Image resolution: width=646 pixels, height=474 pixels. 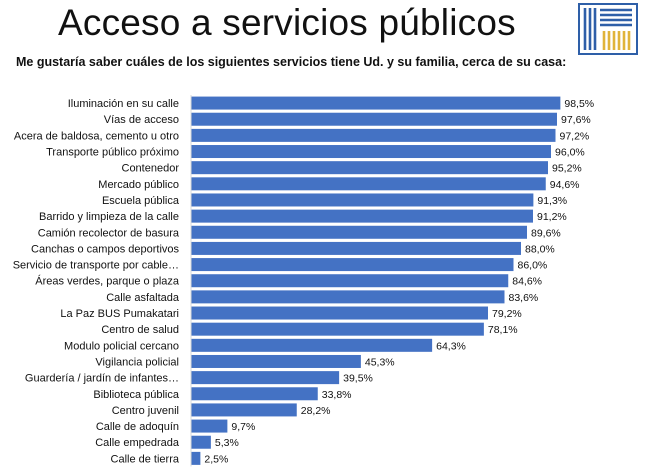 I want to click on value-label: 79,2%, so click(x=507, y=314).